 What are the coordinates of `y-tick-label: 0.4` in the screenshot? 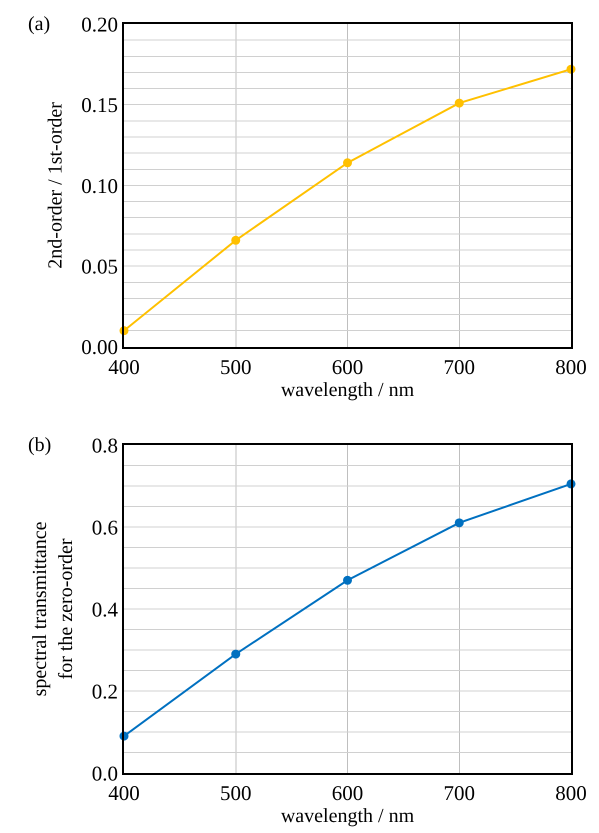 It's located at (105, 609).